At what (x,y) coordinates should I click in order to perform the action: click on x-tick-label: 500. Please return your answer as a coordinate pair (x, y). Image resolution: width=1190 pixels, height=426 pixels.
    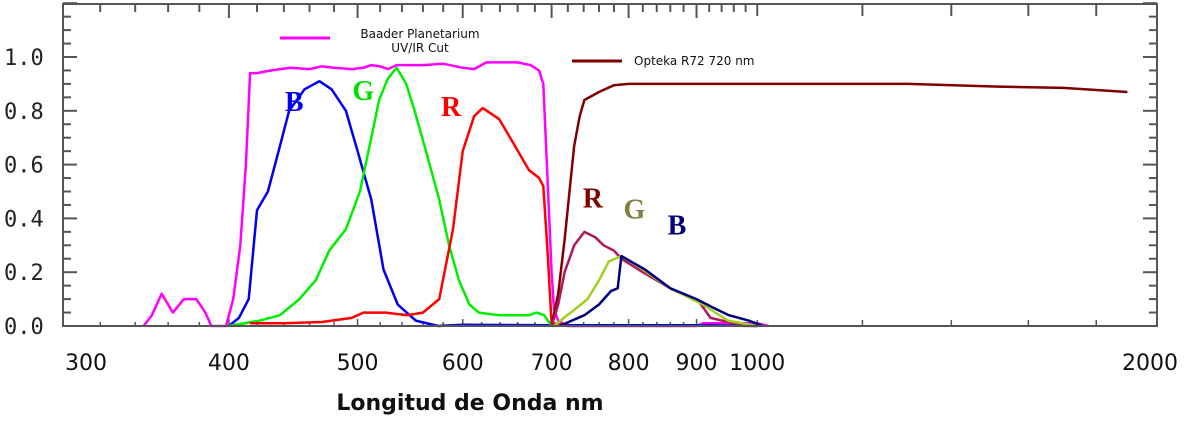
    Looking at the image, I should click on (358, 363).